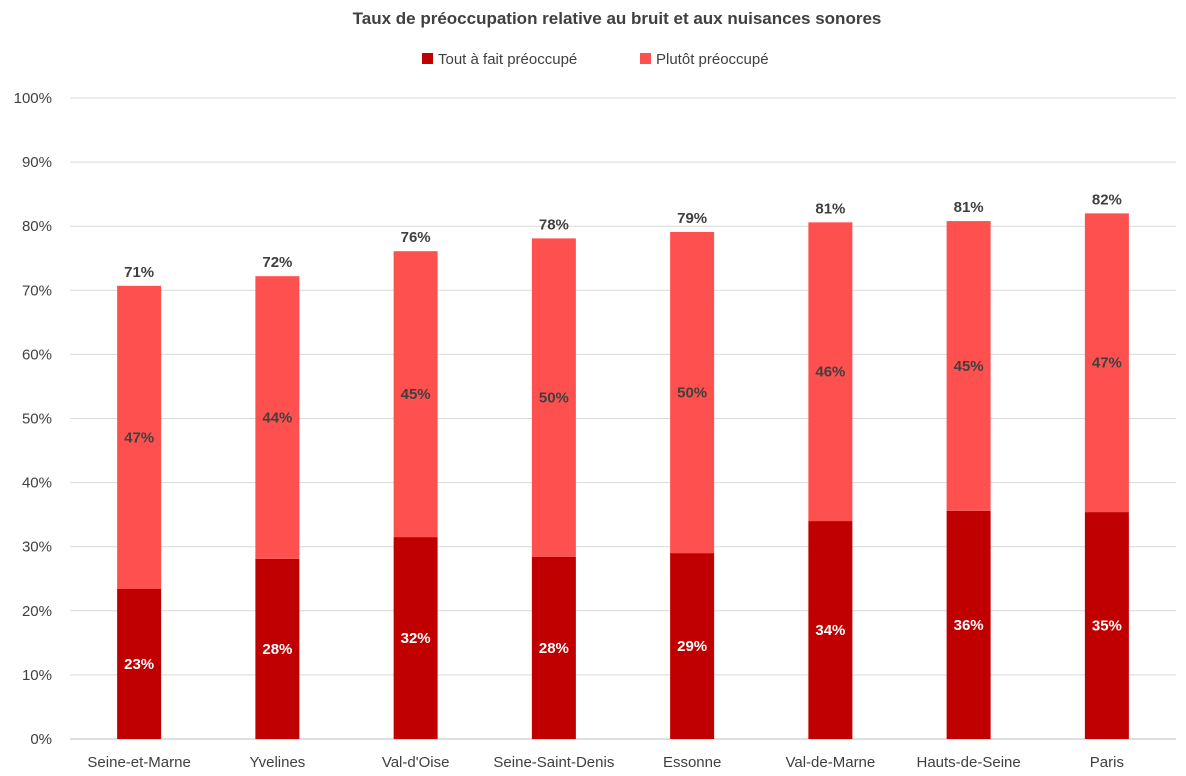 The height and width of the screenshot is (776, 1186). I want to click on y-tick-label: 0%, so click(41, 739).